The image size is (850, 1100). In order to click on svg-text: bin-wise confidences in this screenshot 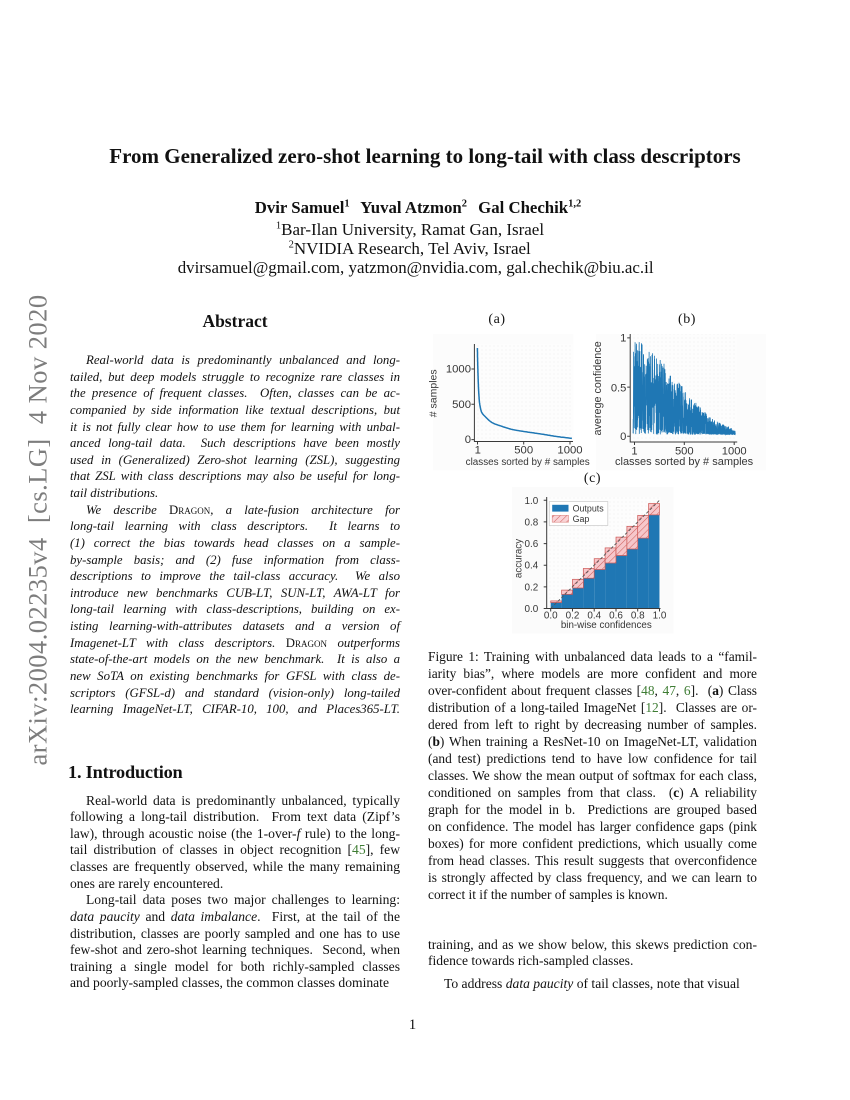, I will do `click(606, 625)`.